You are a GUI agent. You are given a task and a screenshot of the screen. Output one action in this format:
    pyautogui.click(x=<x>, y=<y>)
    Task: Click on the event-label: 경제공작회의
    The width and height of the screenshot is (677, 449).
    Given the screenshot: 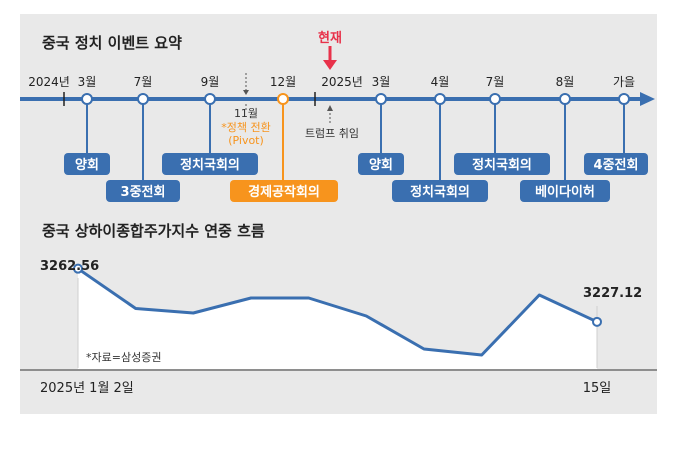 What is the action you would take?
    pyautogui.click(x=284, y=192)
    